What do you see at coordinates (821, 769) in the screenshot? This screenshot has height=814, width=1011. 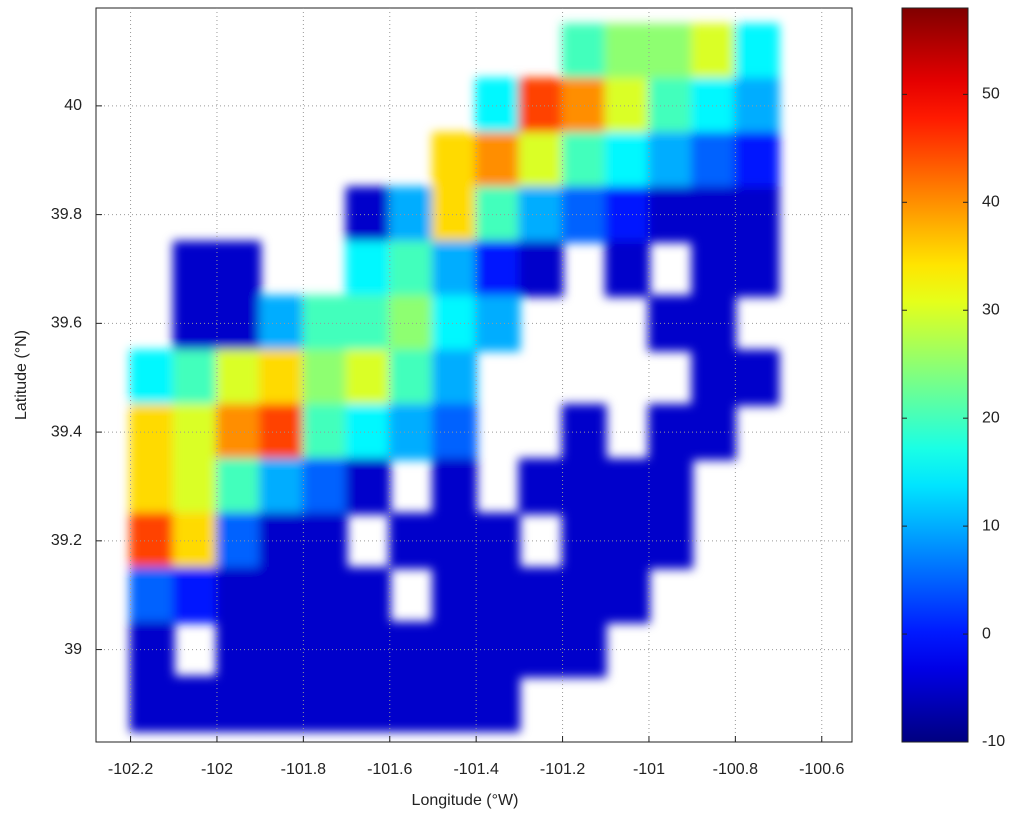 I see `x-tick-label: -100.6` at bounding box center [821, 769].